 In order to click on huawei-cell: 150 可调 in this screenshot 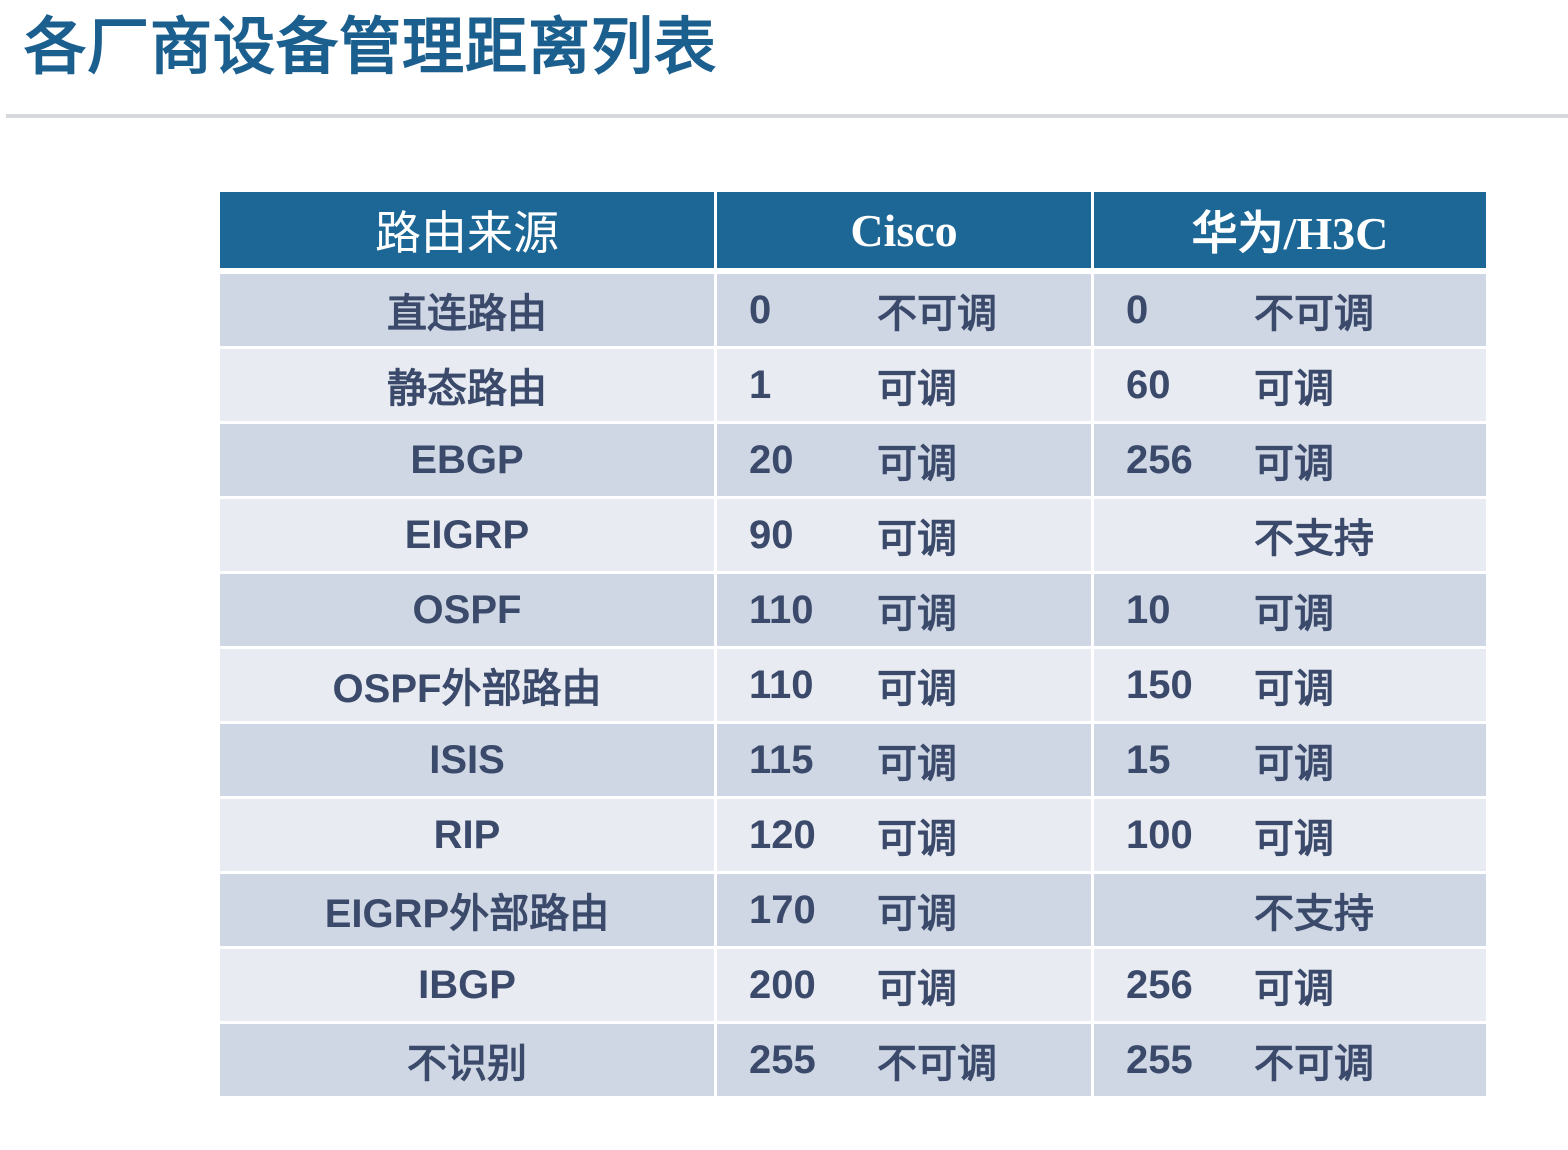, I will do `click(1290, 685)`.